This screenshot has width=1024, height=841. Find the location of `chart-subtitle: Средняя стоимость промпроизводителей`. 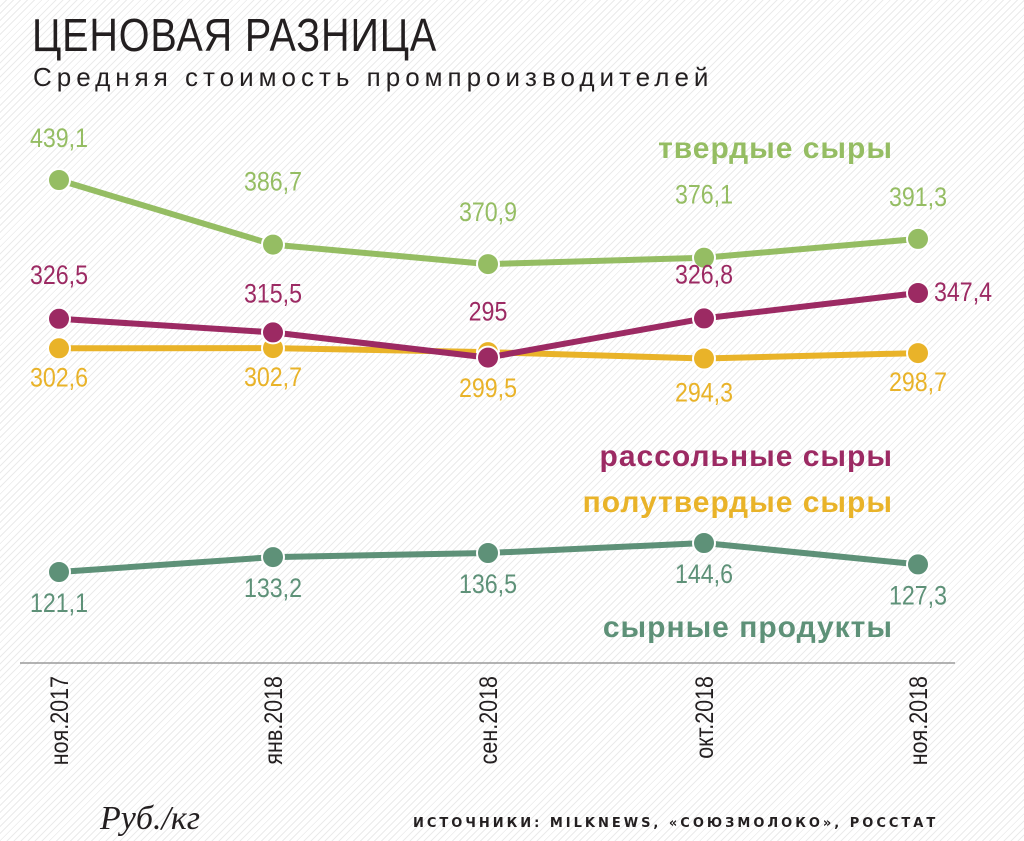

chart-subtitle: Средняя стоимость промпроизводителей is located at coordinates (373, 77).